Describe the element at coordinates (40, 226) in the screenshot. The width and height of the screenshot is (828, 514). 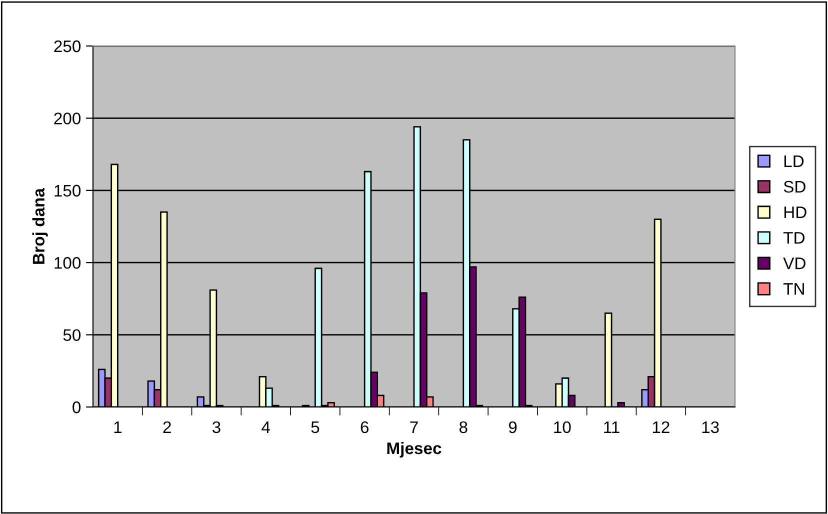
I see `y-axis-title: Broj dana` at that location.